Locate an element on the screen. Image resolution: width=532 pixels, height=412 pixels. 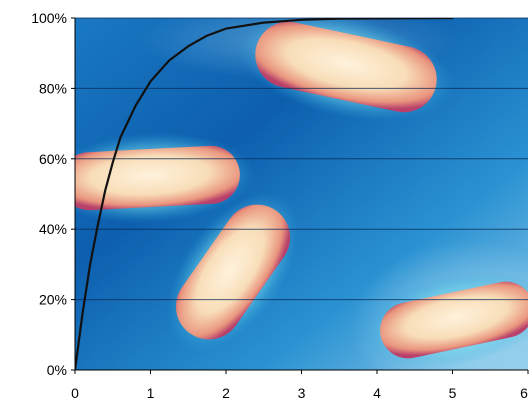
x-tick-label: 1 is located at coordinates (151, 393).